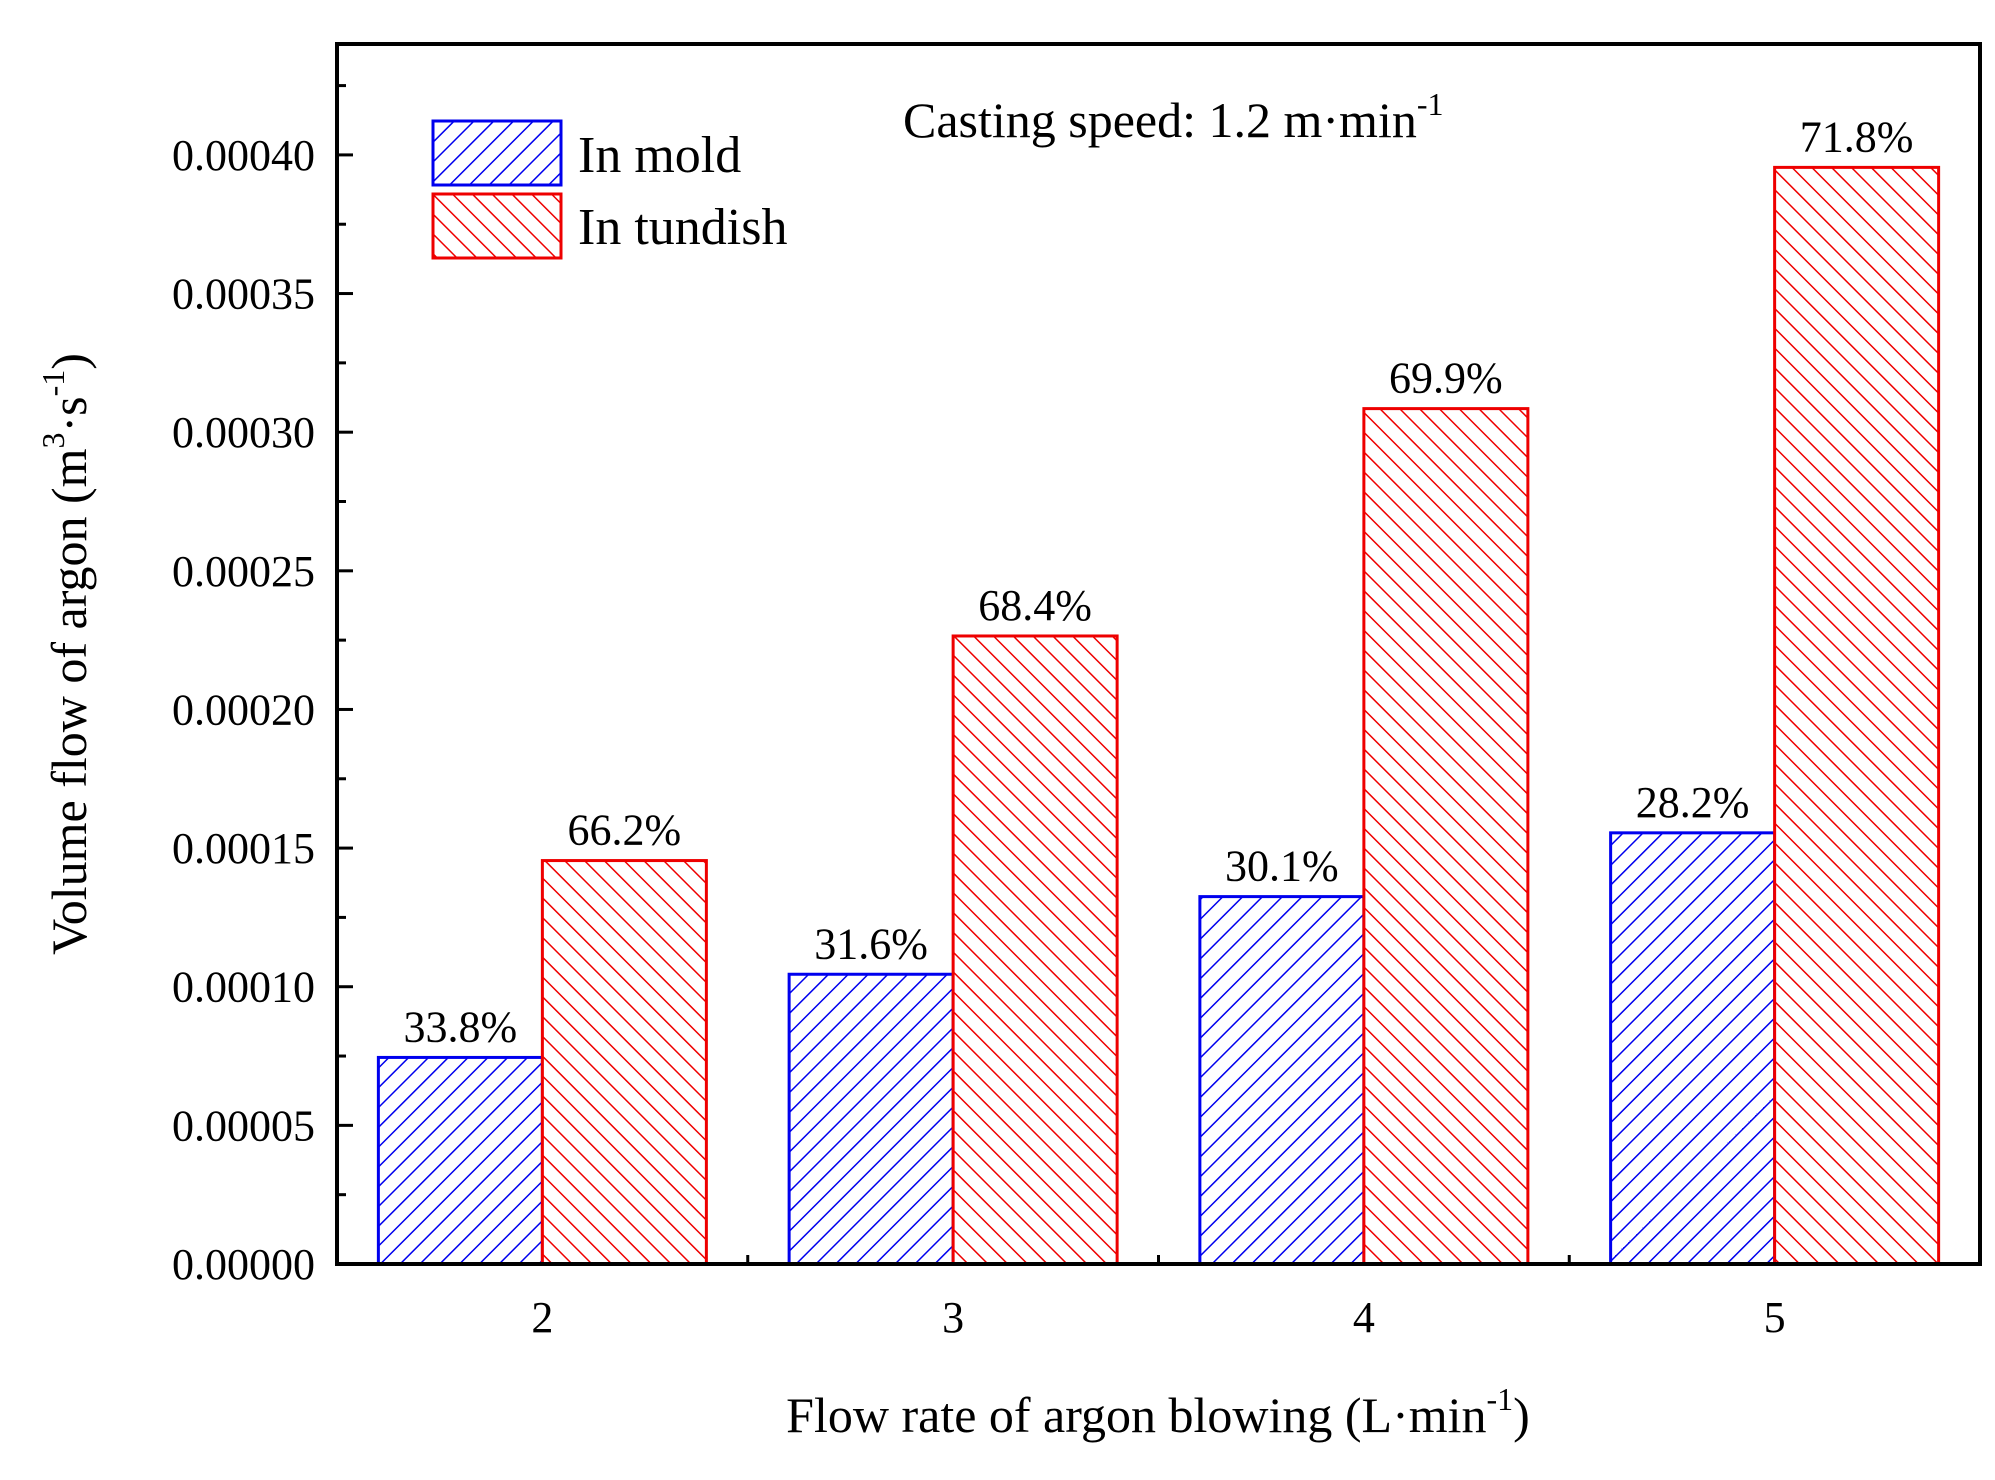 This screenshot has width=1995, height=1480. I want to click on casting-speed-annotation: Casting speed: 1.2 m·min-1, so click(1173, 117).